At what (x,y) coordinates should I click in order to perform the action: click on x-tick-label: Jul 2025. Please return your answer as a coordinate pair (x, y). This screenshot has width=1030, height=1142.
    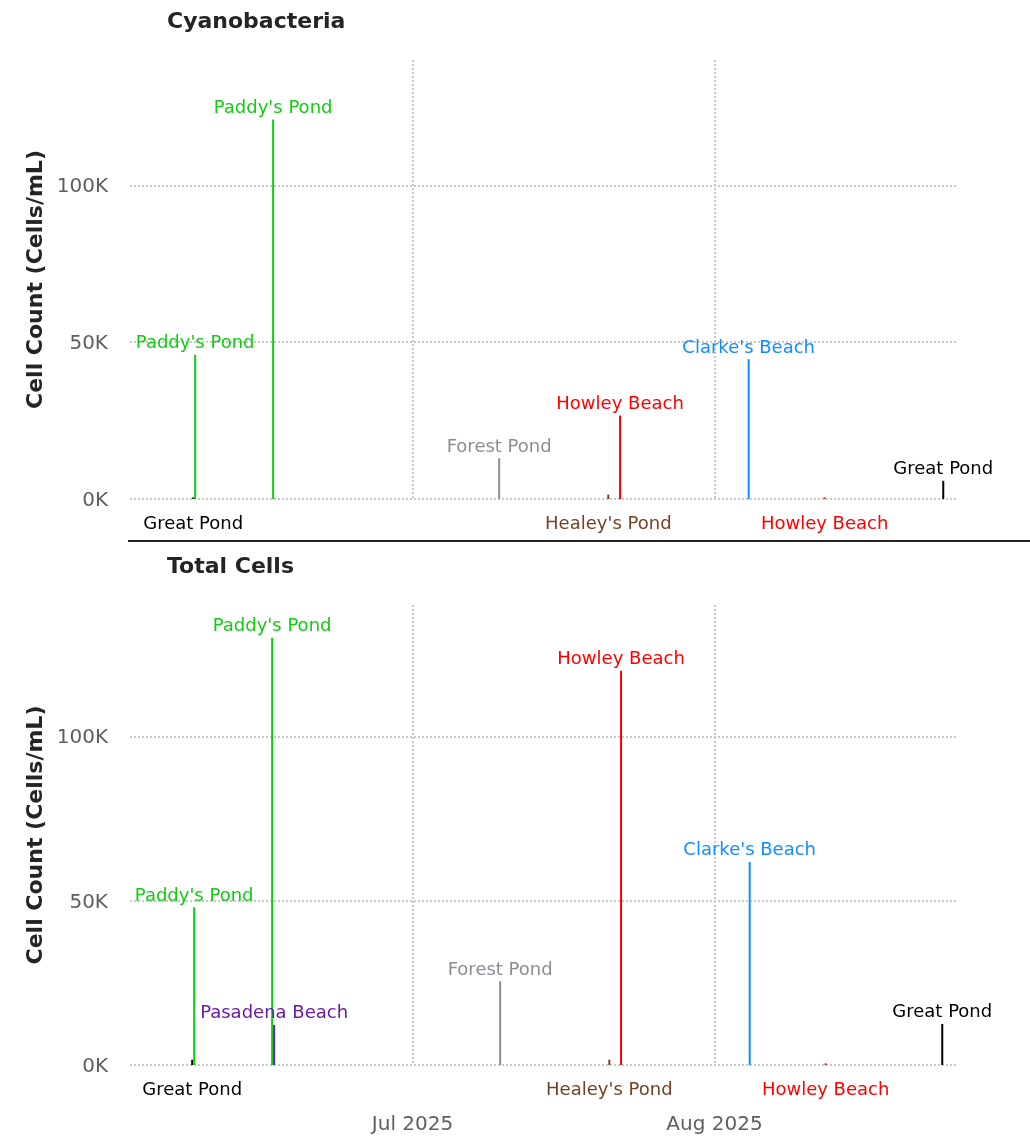
    Looking at the image, I should click on (411, 1123).